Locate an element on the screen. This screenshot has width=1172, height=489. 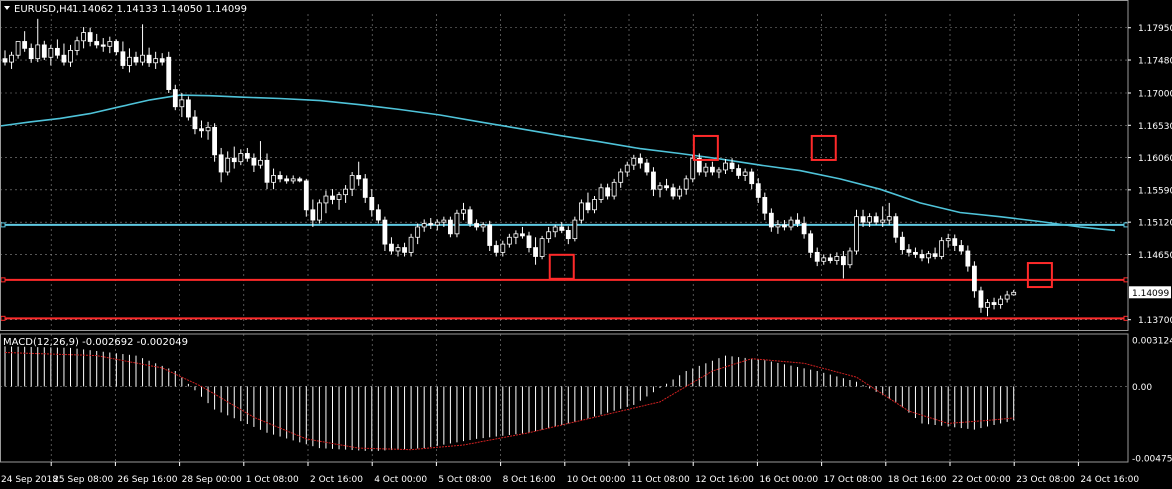
collapse-triangle-icon is located at coordinates (7, 8).